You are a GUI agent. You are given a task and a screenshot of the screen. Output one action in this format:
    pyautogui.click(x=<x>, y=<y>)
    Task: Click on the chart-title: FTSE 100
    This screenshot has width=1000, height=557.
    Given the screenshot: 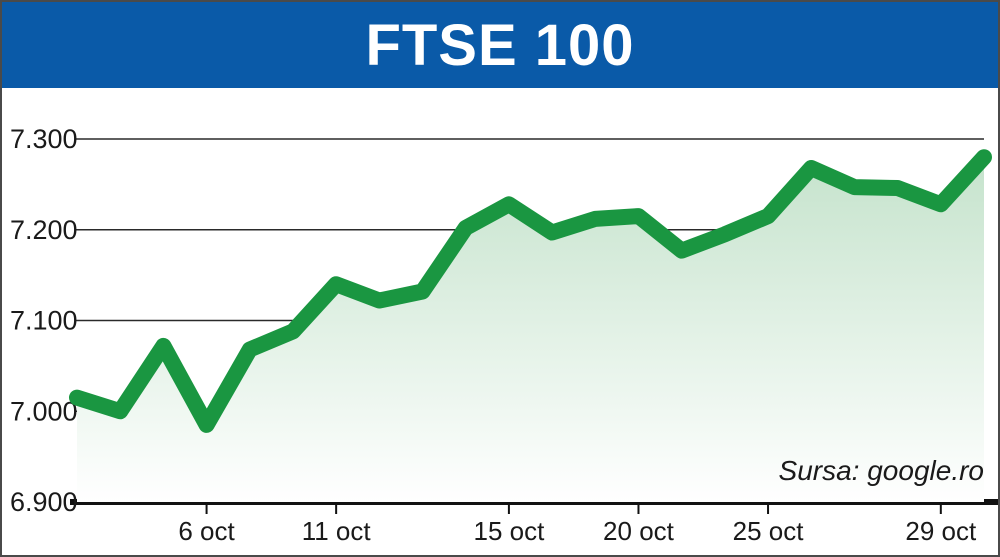 What is the action you would take?
    pyautogui.click(x=500, y=45)
    